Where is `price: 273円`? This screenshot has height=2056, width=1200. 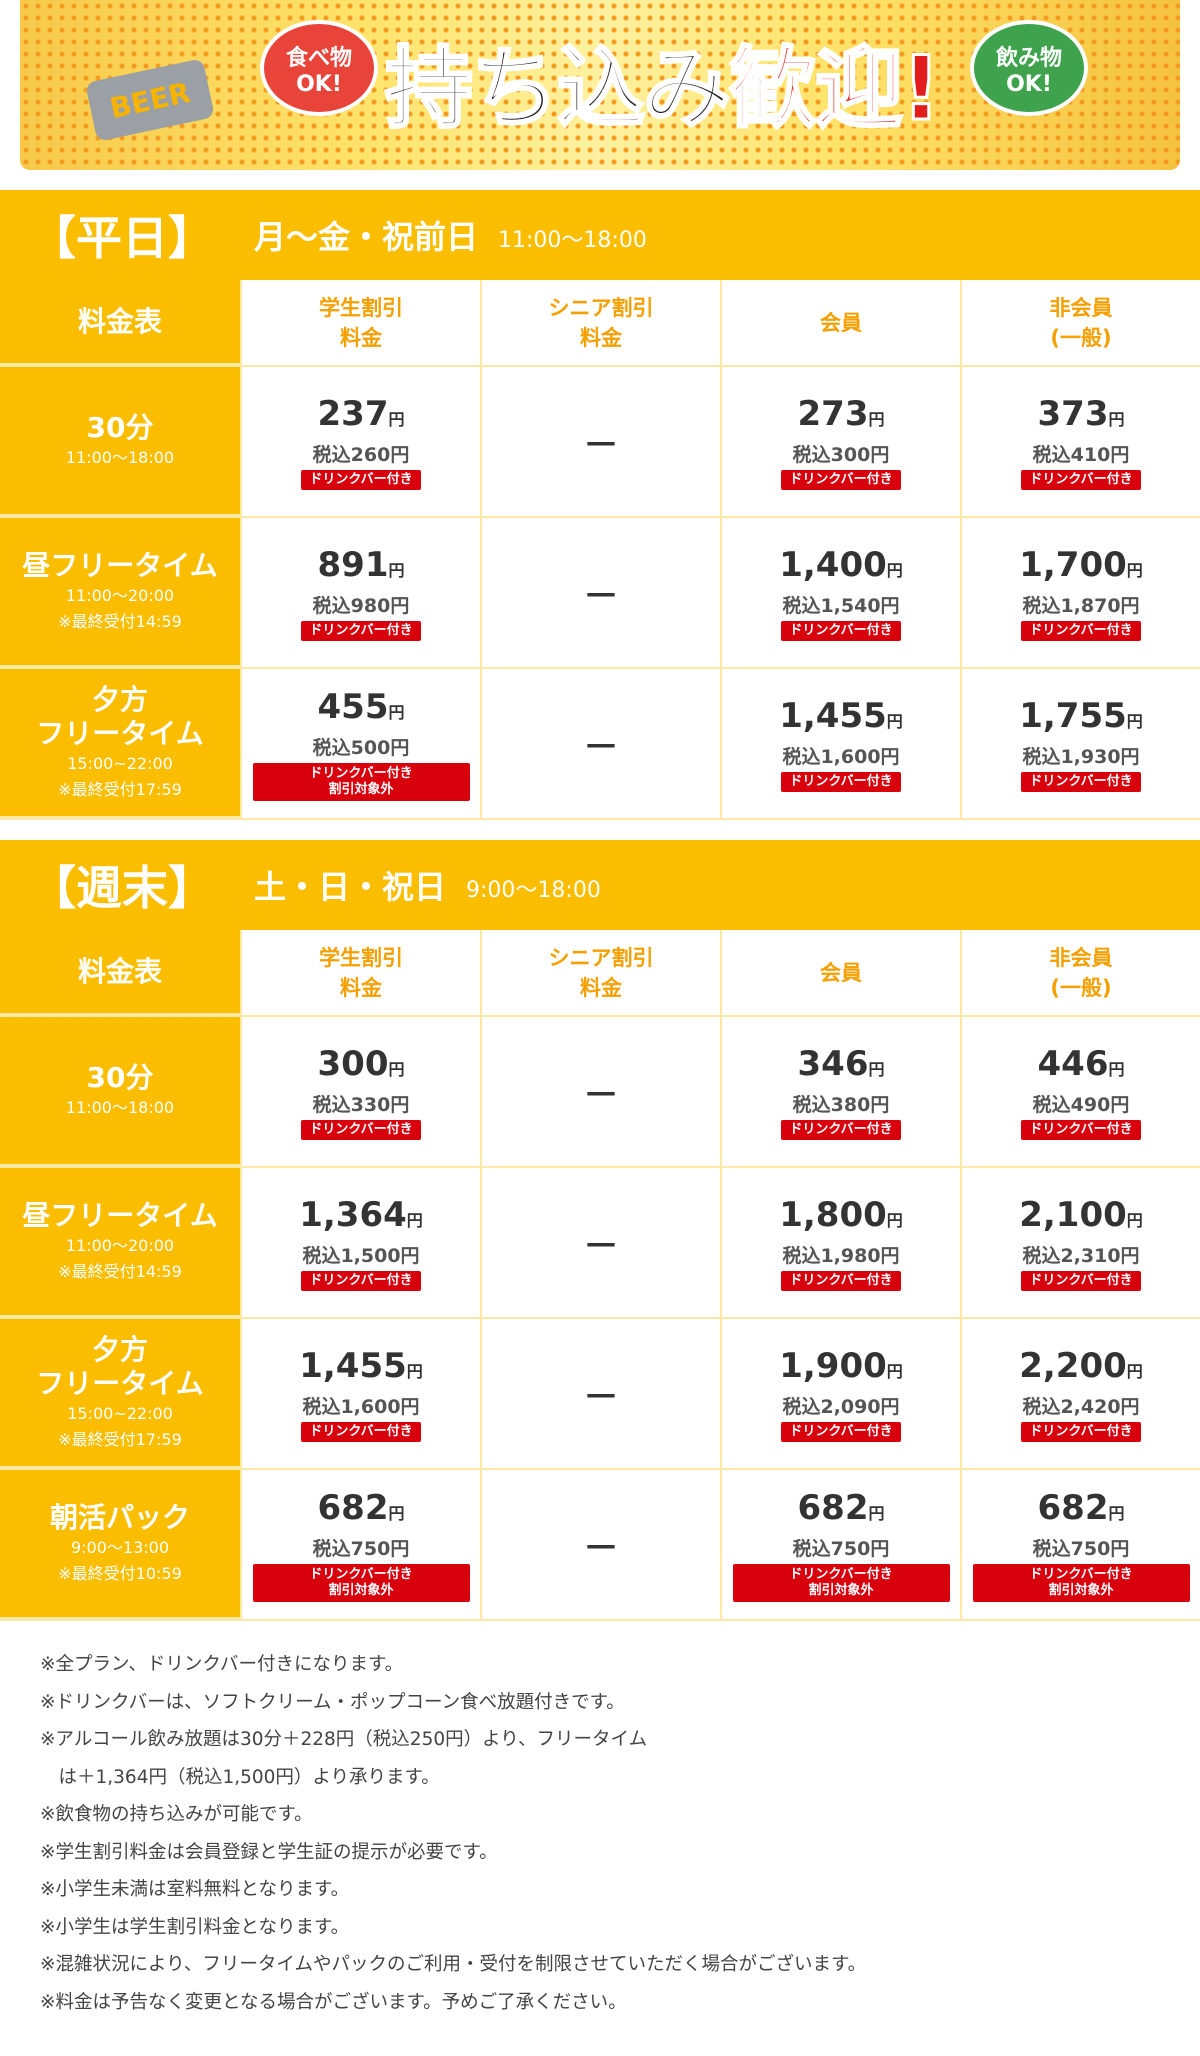
price: 273円 is located at coordinates (841, 417).